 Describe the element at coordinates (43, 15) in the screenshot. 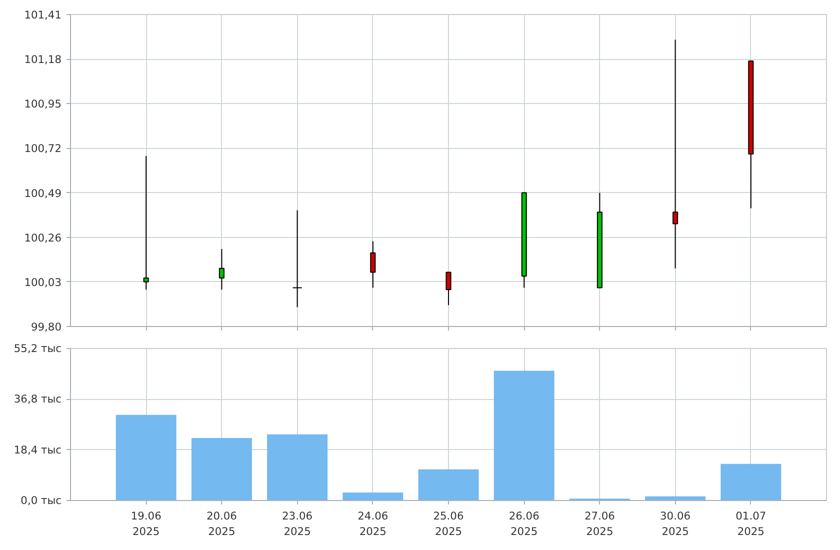

I see `y-tick-label: 101,41` at that location.